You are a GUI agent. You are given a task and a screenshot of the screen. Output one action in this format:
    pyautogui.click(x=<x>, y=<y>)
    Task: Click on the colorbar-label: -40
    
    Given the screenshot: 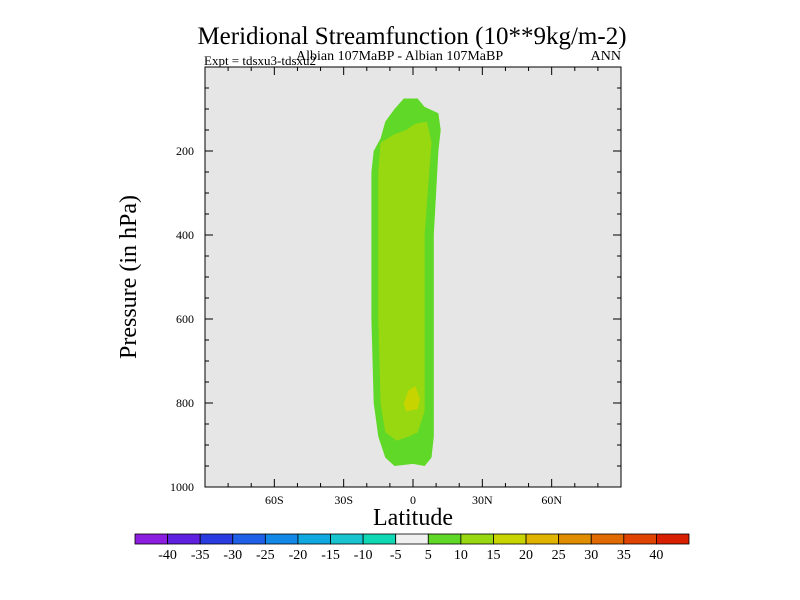 What is the action you would take?
    pyautogui.click(x=167, y=555)
    